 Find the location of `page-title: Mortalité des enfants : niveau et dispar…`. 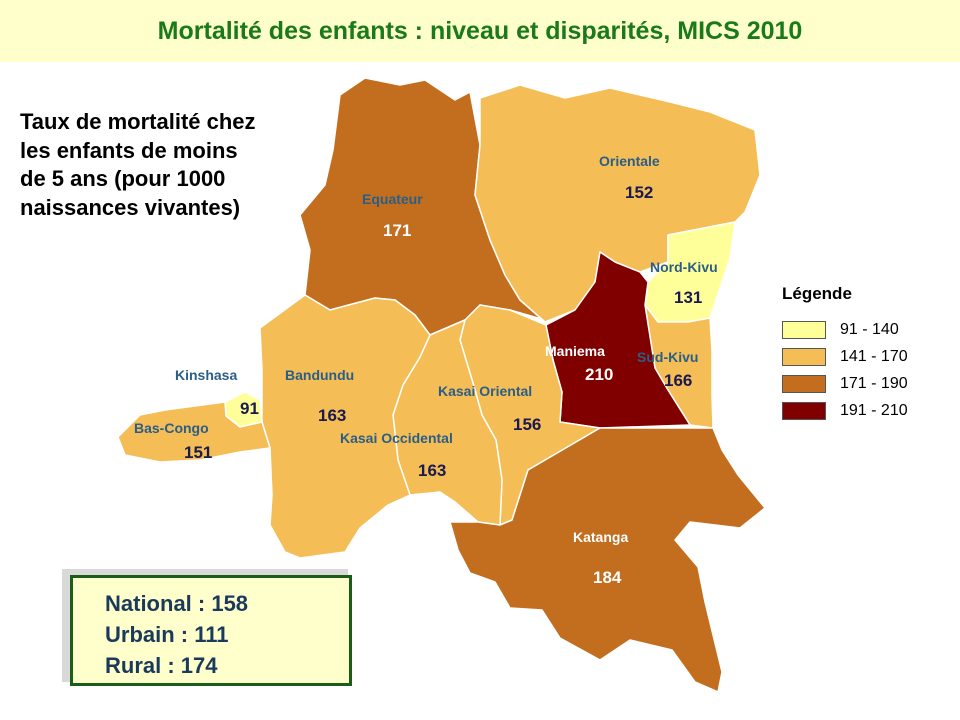

page-title: Mortalité des enfants : niveau et dispar… is located at coordinates (480, 30).